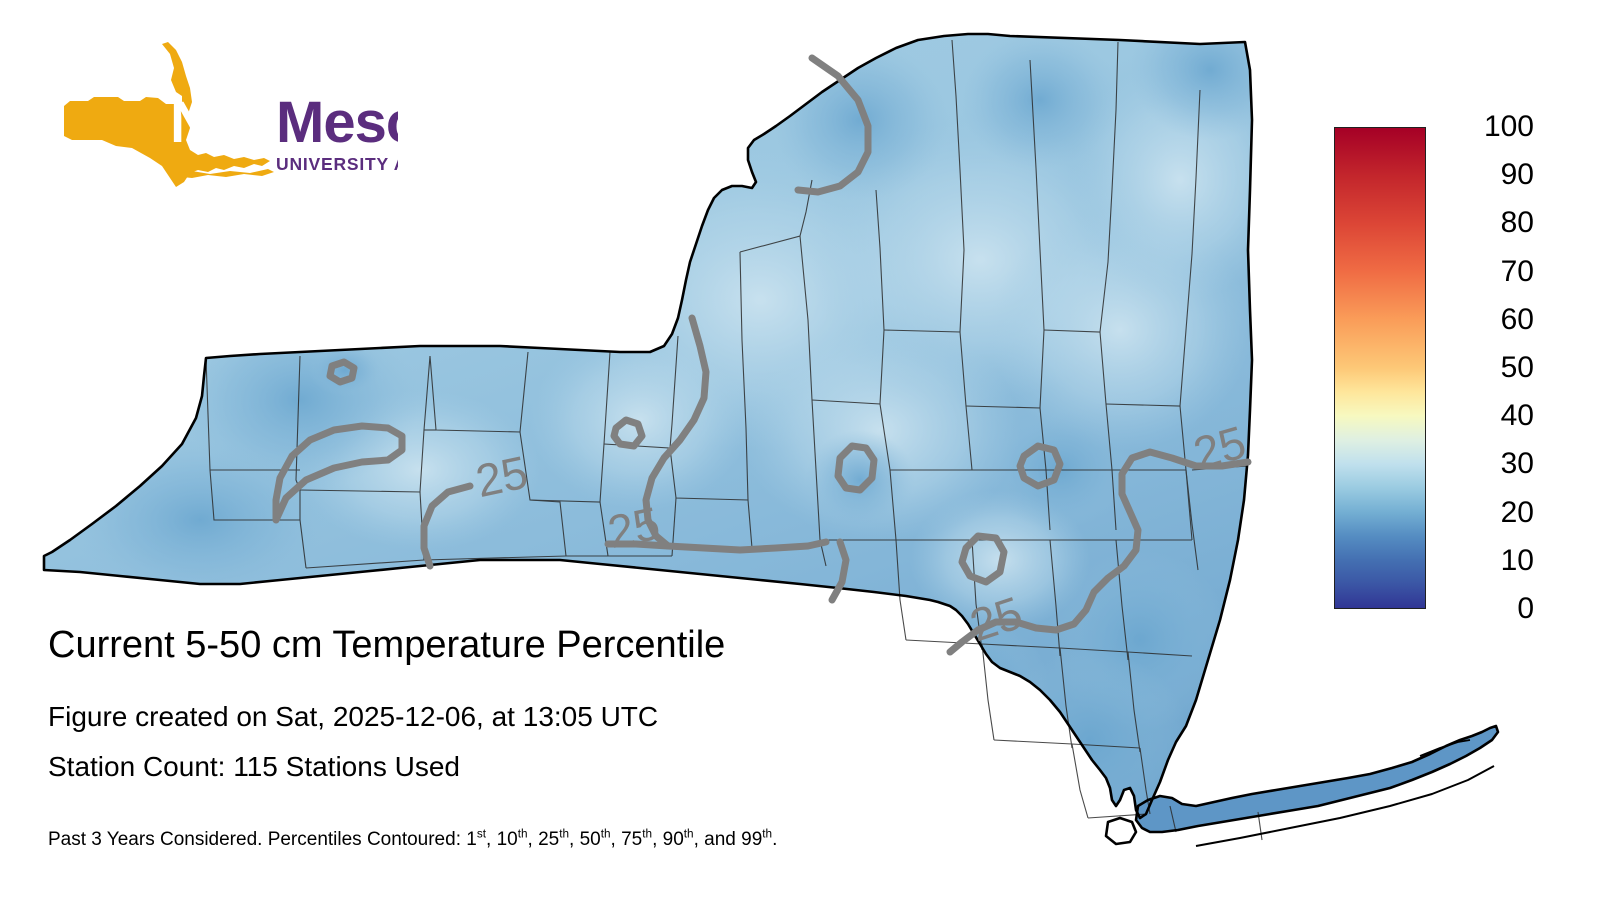 This screenshot has height=900, width=1600. What do you see at coordinates (1517, 464) in the screenshot?
I see `colorbar-tick-30: 30` at bounding box center [1517, 464].